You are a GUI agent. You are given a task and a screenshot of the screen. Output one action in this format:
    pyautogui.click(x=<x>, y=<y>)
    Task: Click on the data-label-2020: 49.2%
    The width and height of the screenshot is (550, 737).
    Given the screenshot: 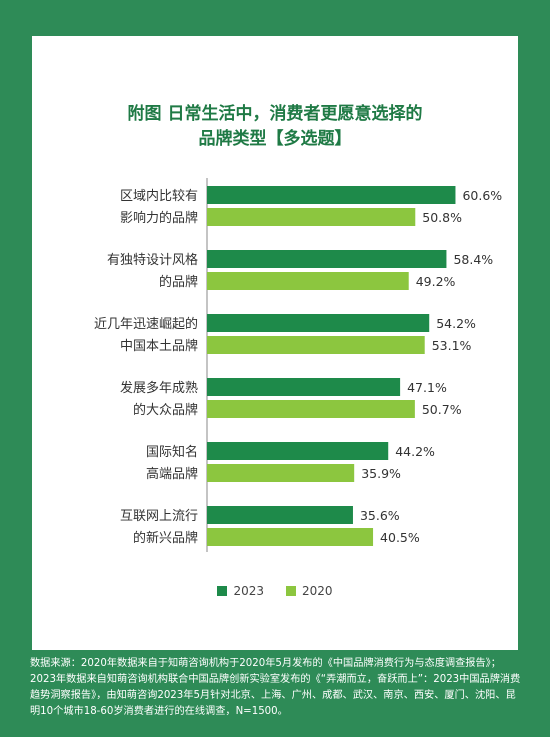 What is the action you would take?
    pyautogui.click(x=436, y=281)
    